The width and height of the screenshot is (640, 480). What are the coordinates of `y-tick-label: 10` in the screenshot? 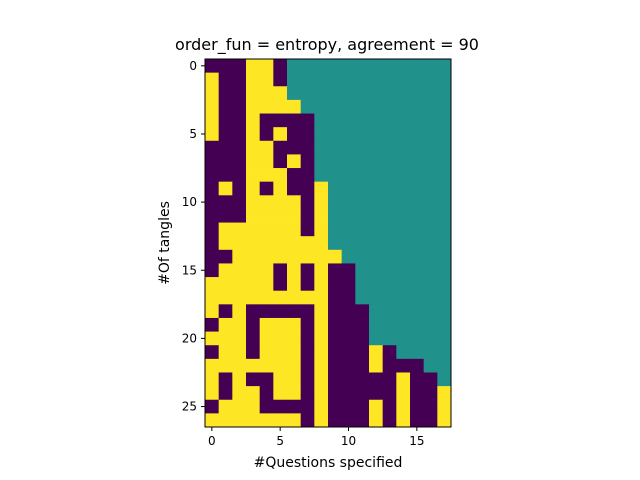 It's located at (189, 202).